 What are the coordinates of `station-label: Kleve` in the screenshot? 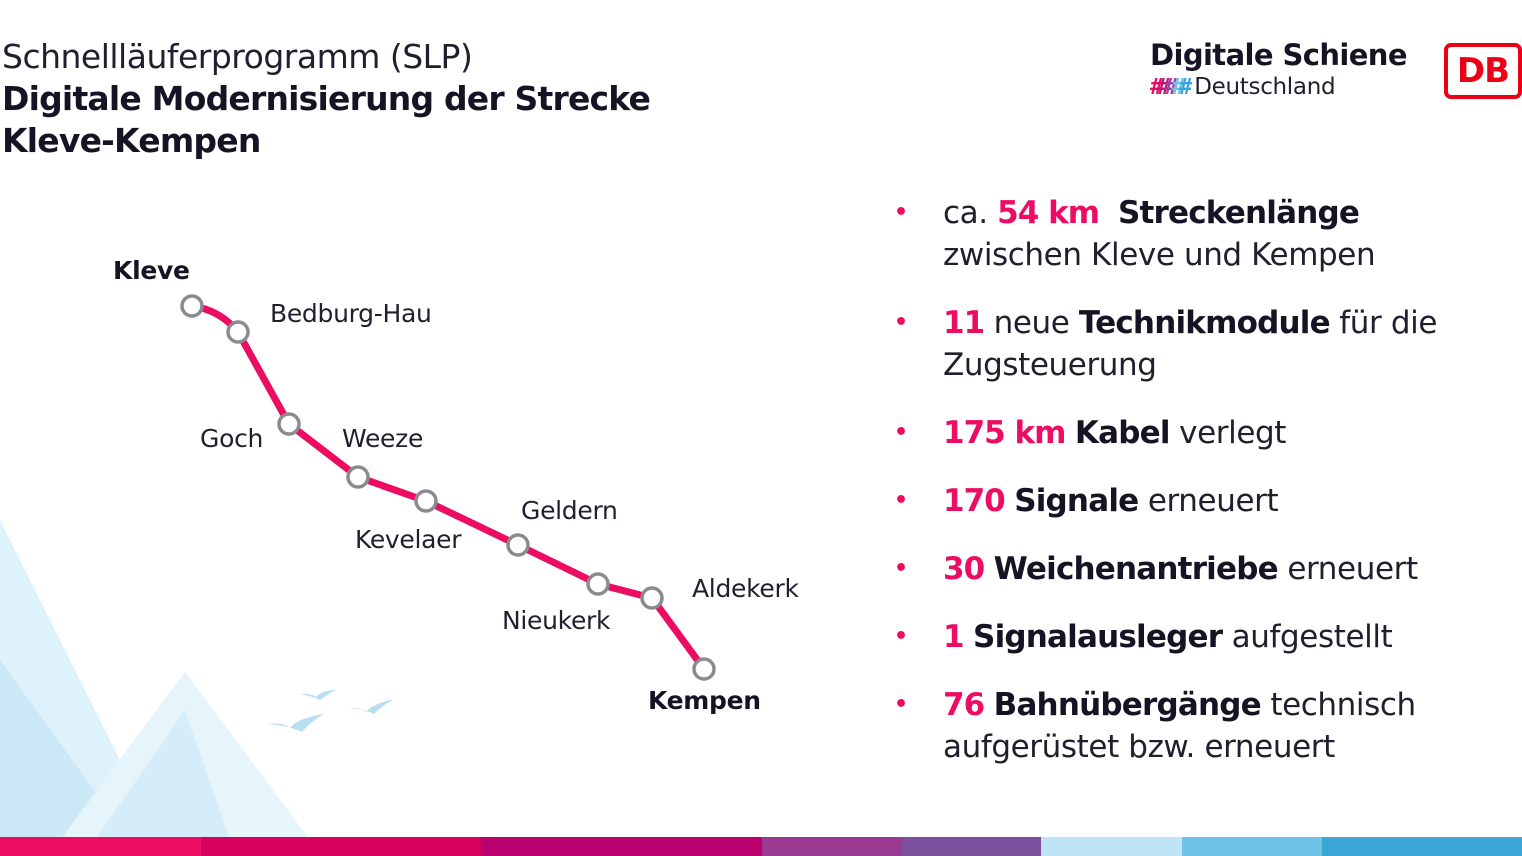 It's located at (151, 270).